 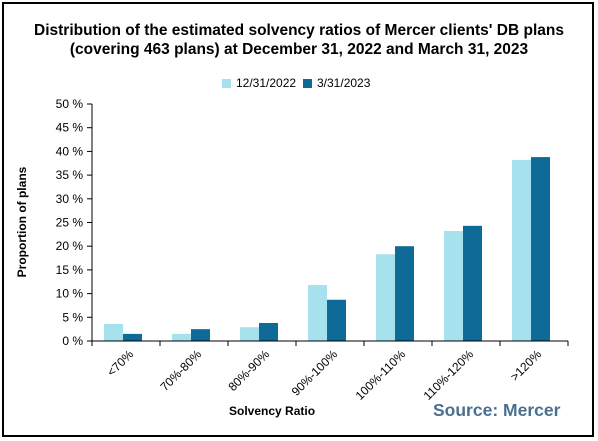 What do you see at coordinates (526, 365) in the screenshot?
I see `x-tick-label: >120%` at bounding box center [526, 365].